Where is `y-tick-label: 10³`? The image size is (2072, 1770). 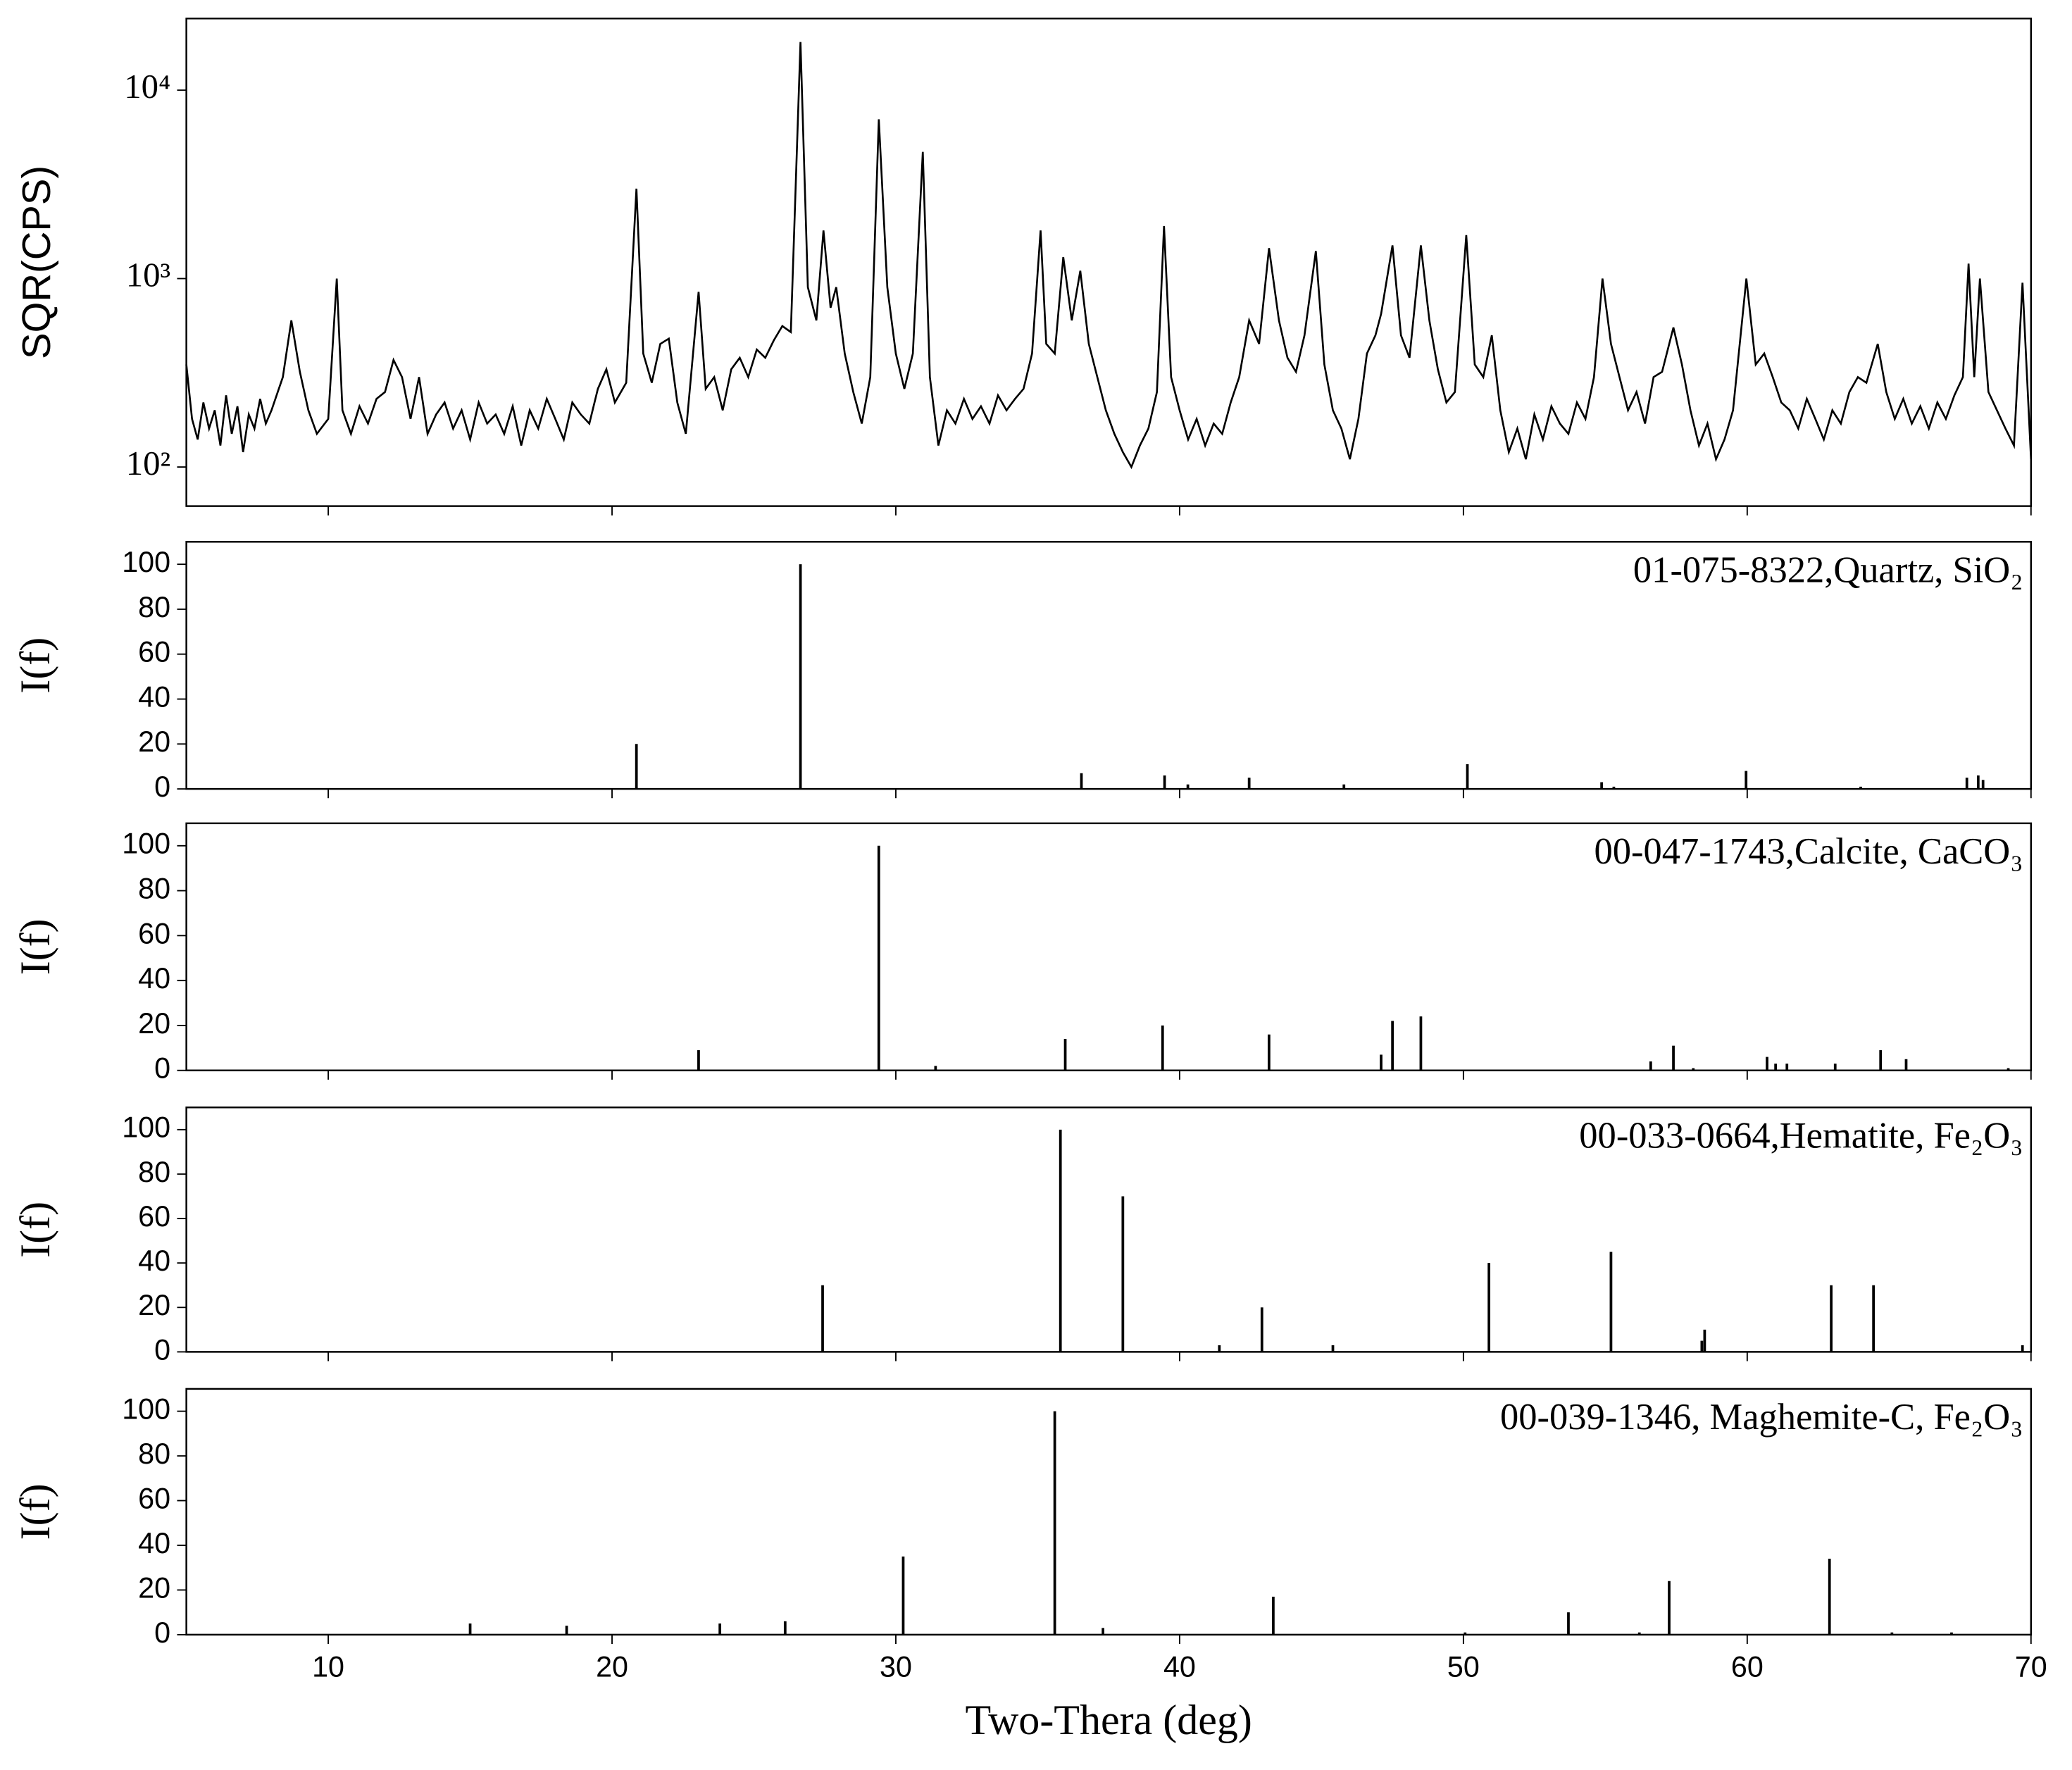 y-tick-label: 10³ is located at coordinates (148, 275).